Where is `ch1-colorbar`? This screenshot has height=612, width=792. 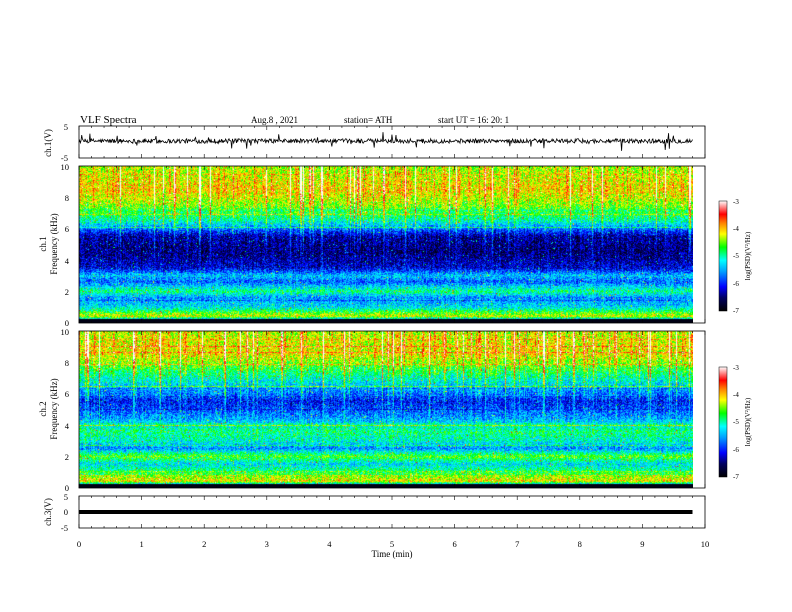
ch1-colorbar is located at coordinates (723, 256).